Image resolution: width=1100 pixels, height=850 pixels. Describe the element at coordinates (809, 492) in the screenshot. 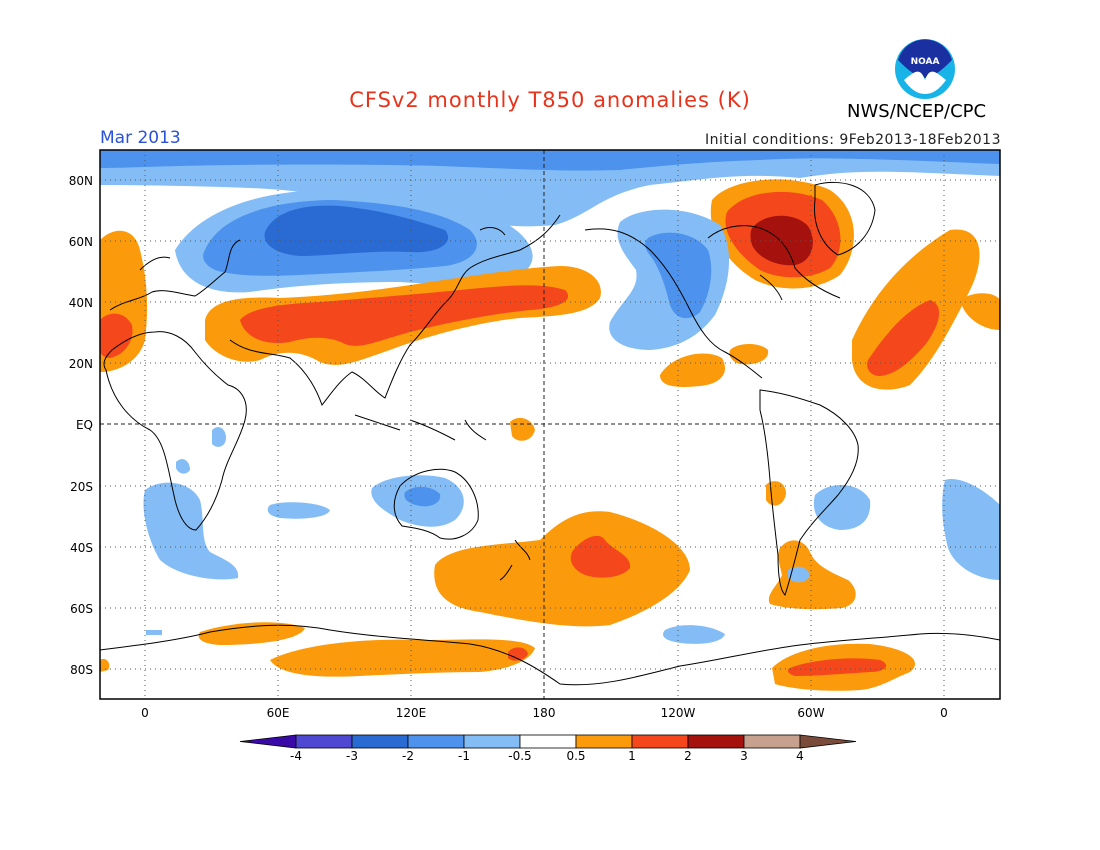

I see `south-america-coast` at that location.